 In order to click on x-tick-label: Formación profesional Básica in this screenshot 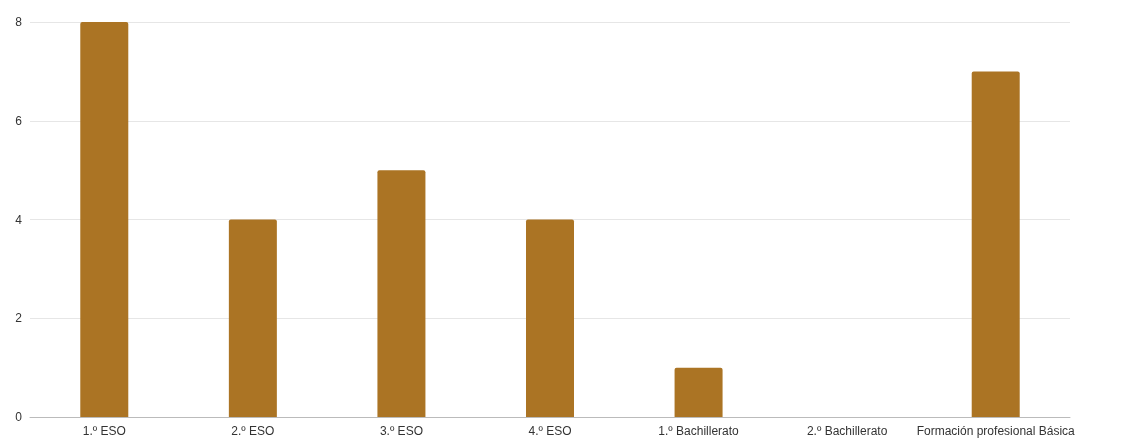, I will do `click(996, 431)`.